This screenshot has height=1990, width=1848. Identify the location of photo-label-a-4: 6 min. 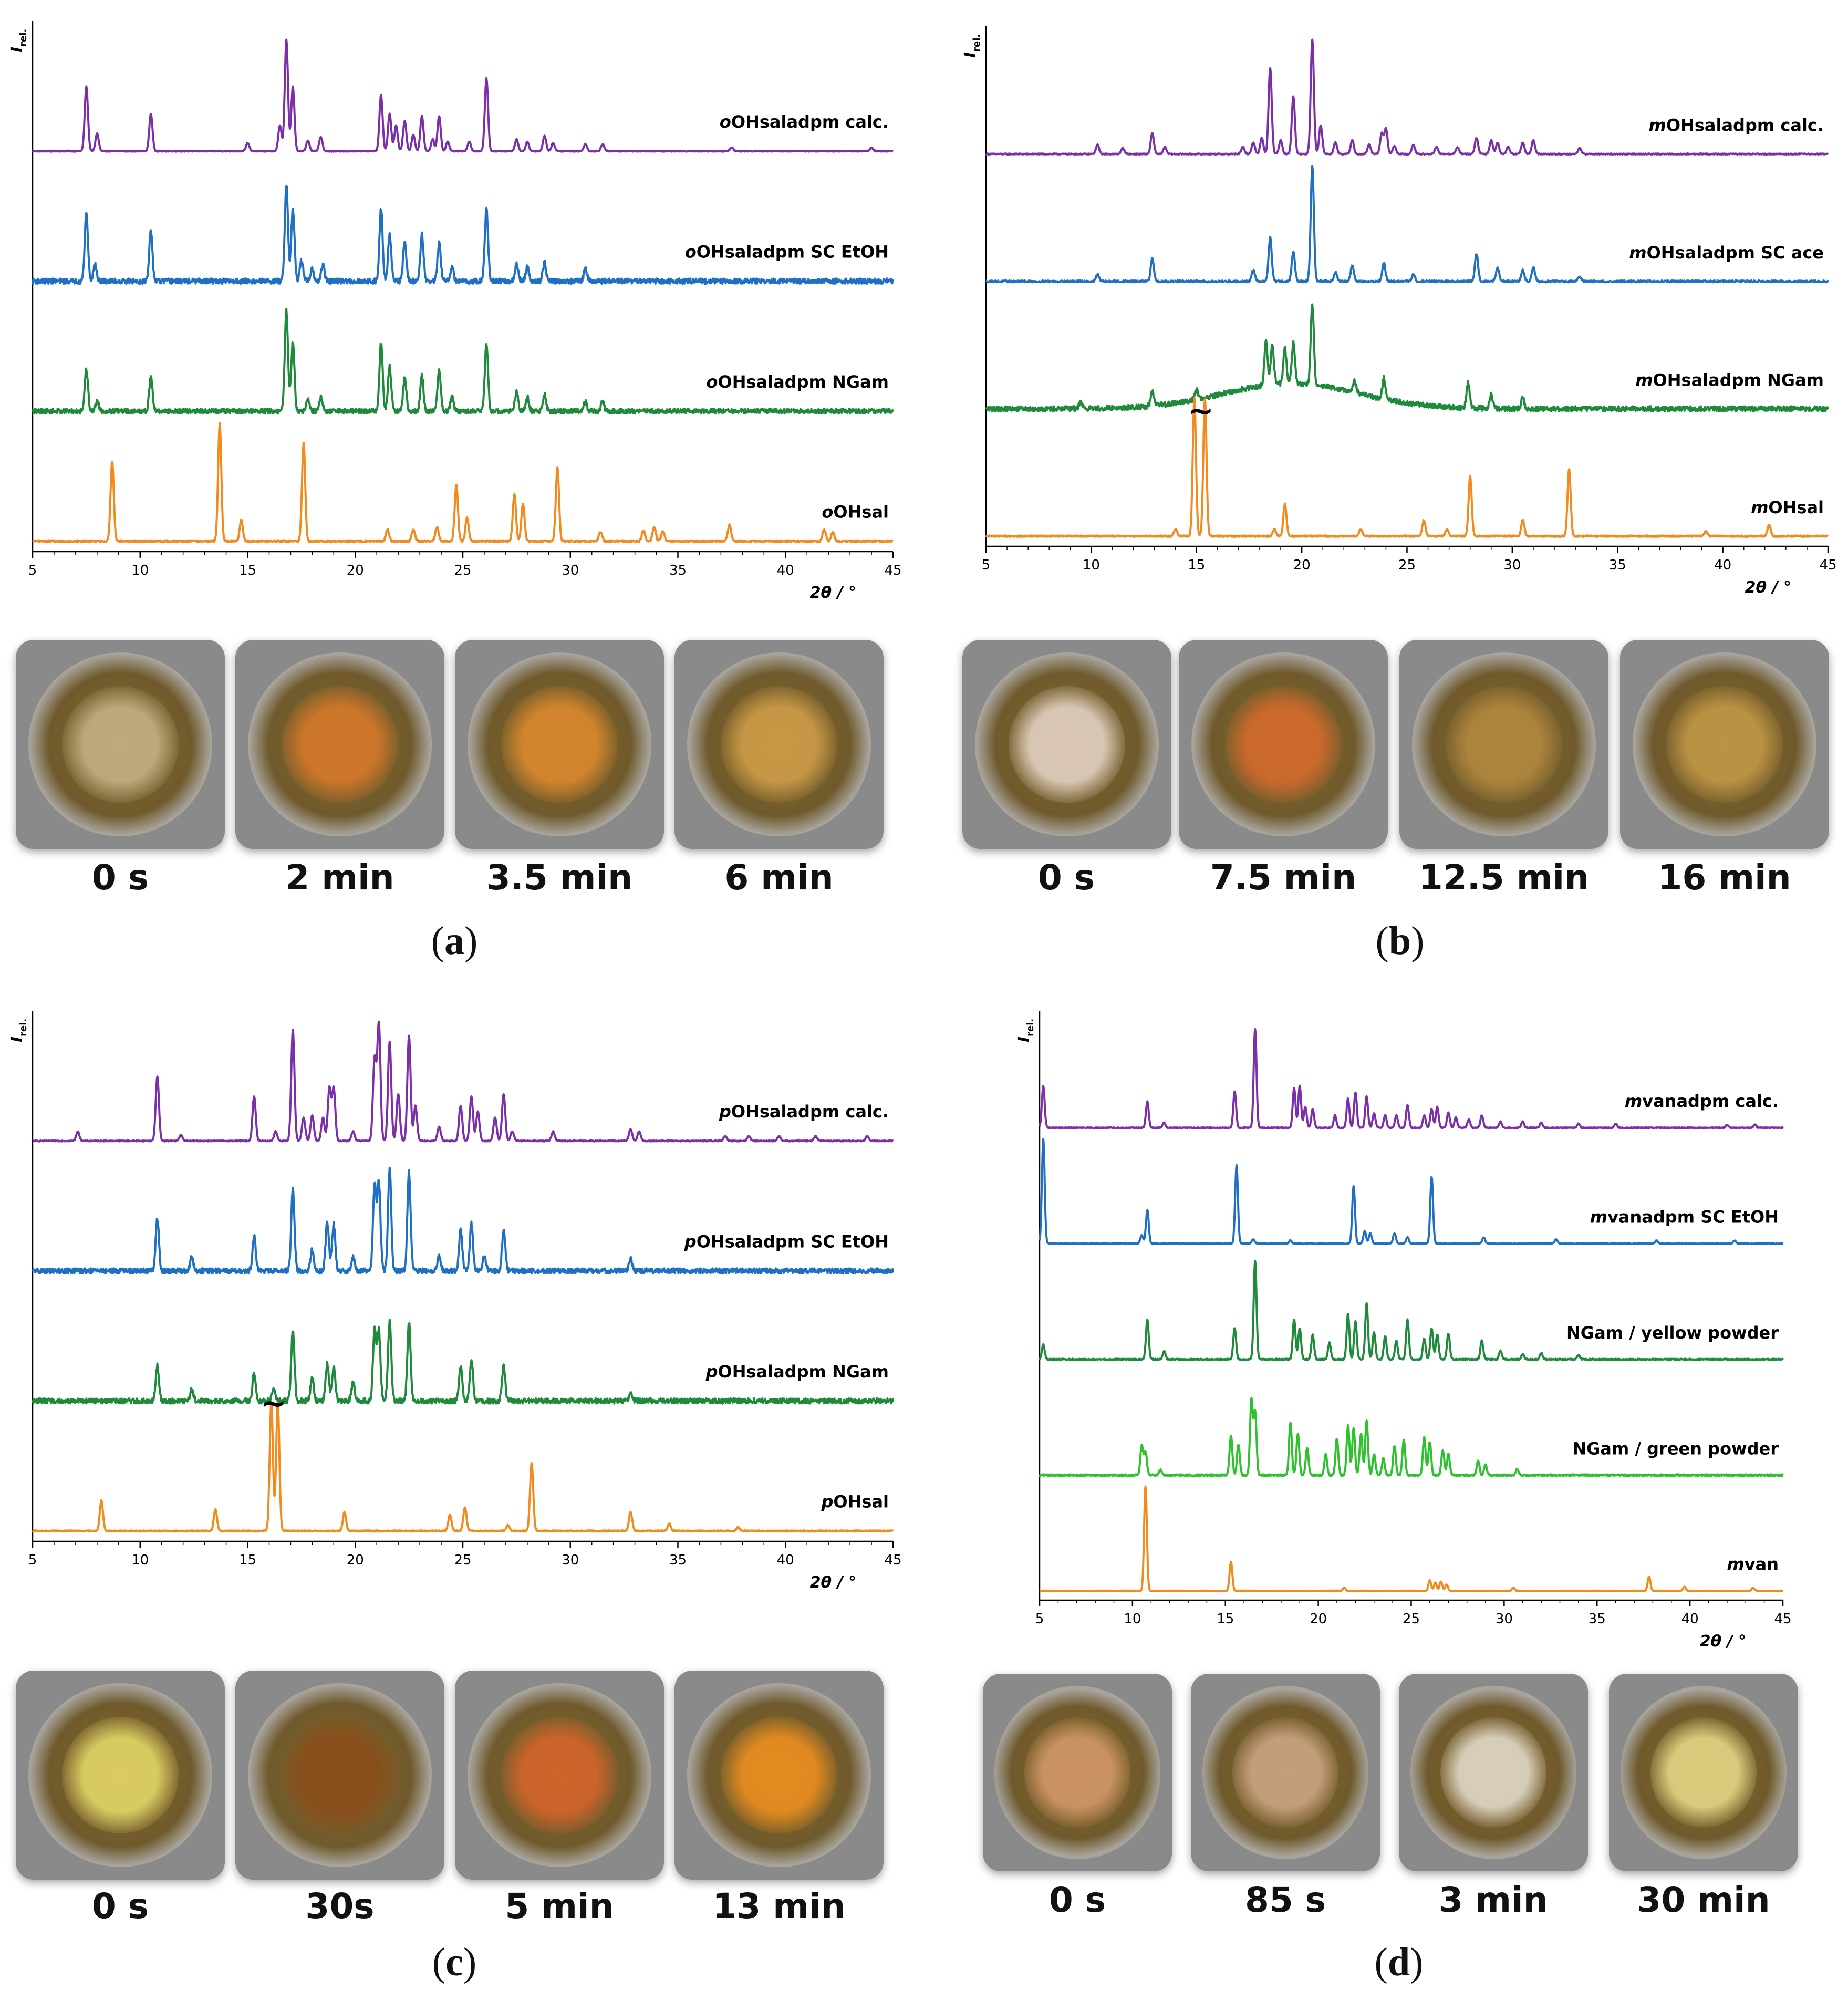
(779, 877).